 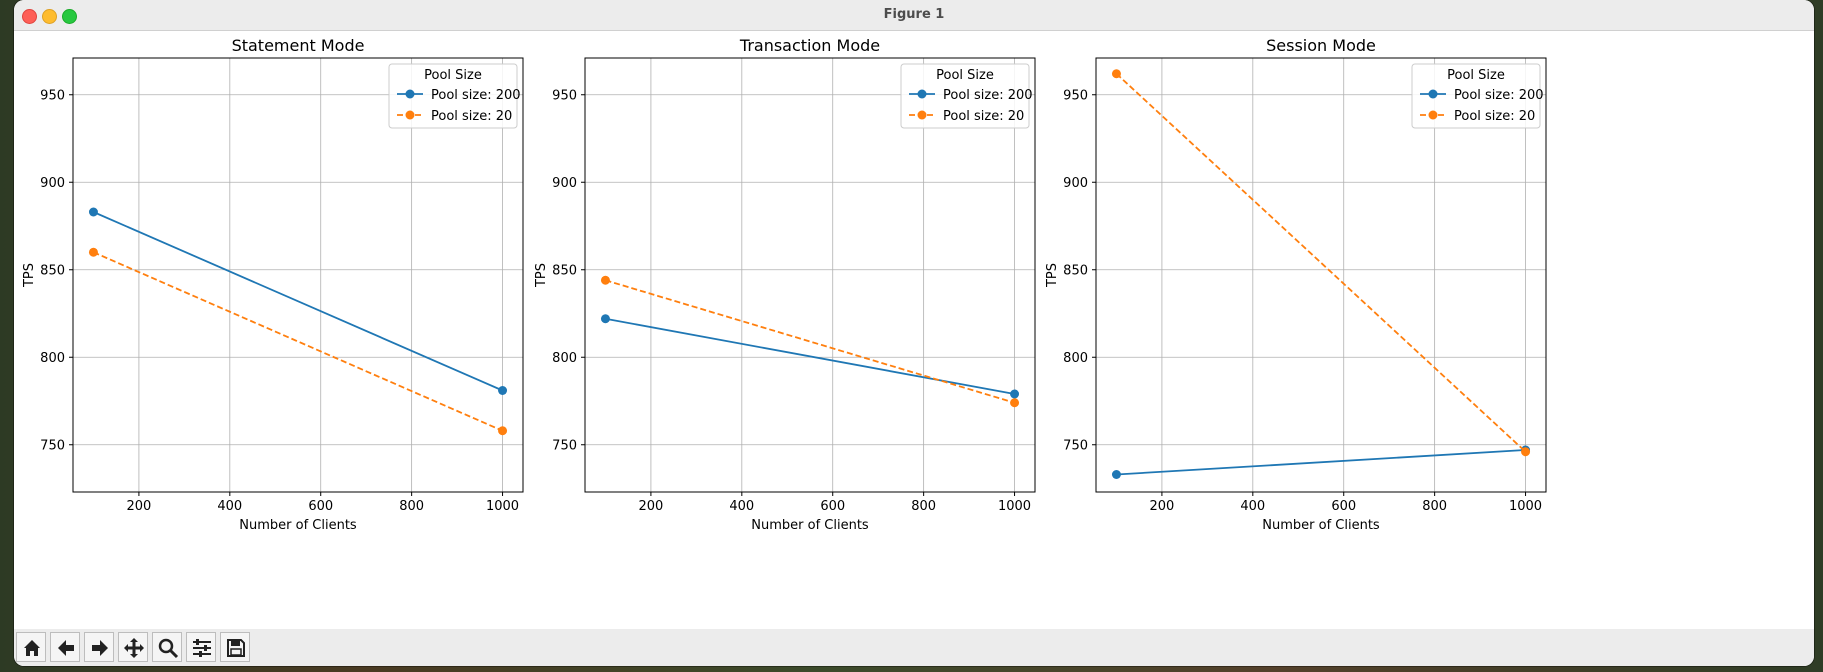 I want to click on forward-button, so click(x=99, y=647).